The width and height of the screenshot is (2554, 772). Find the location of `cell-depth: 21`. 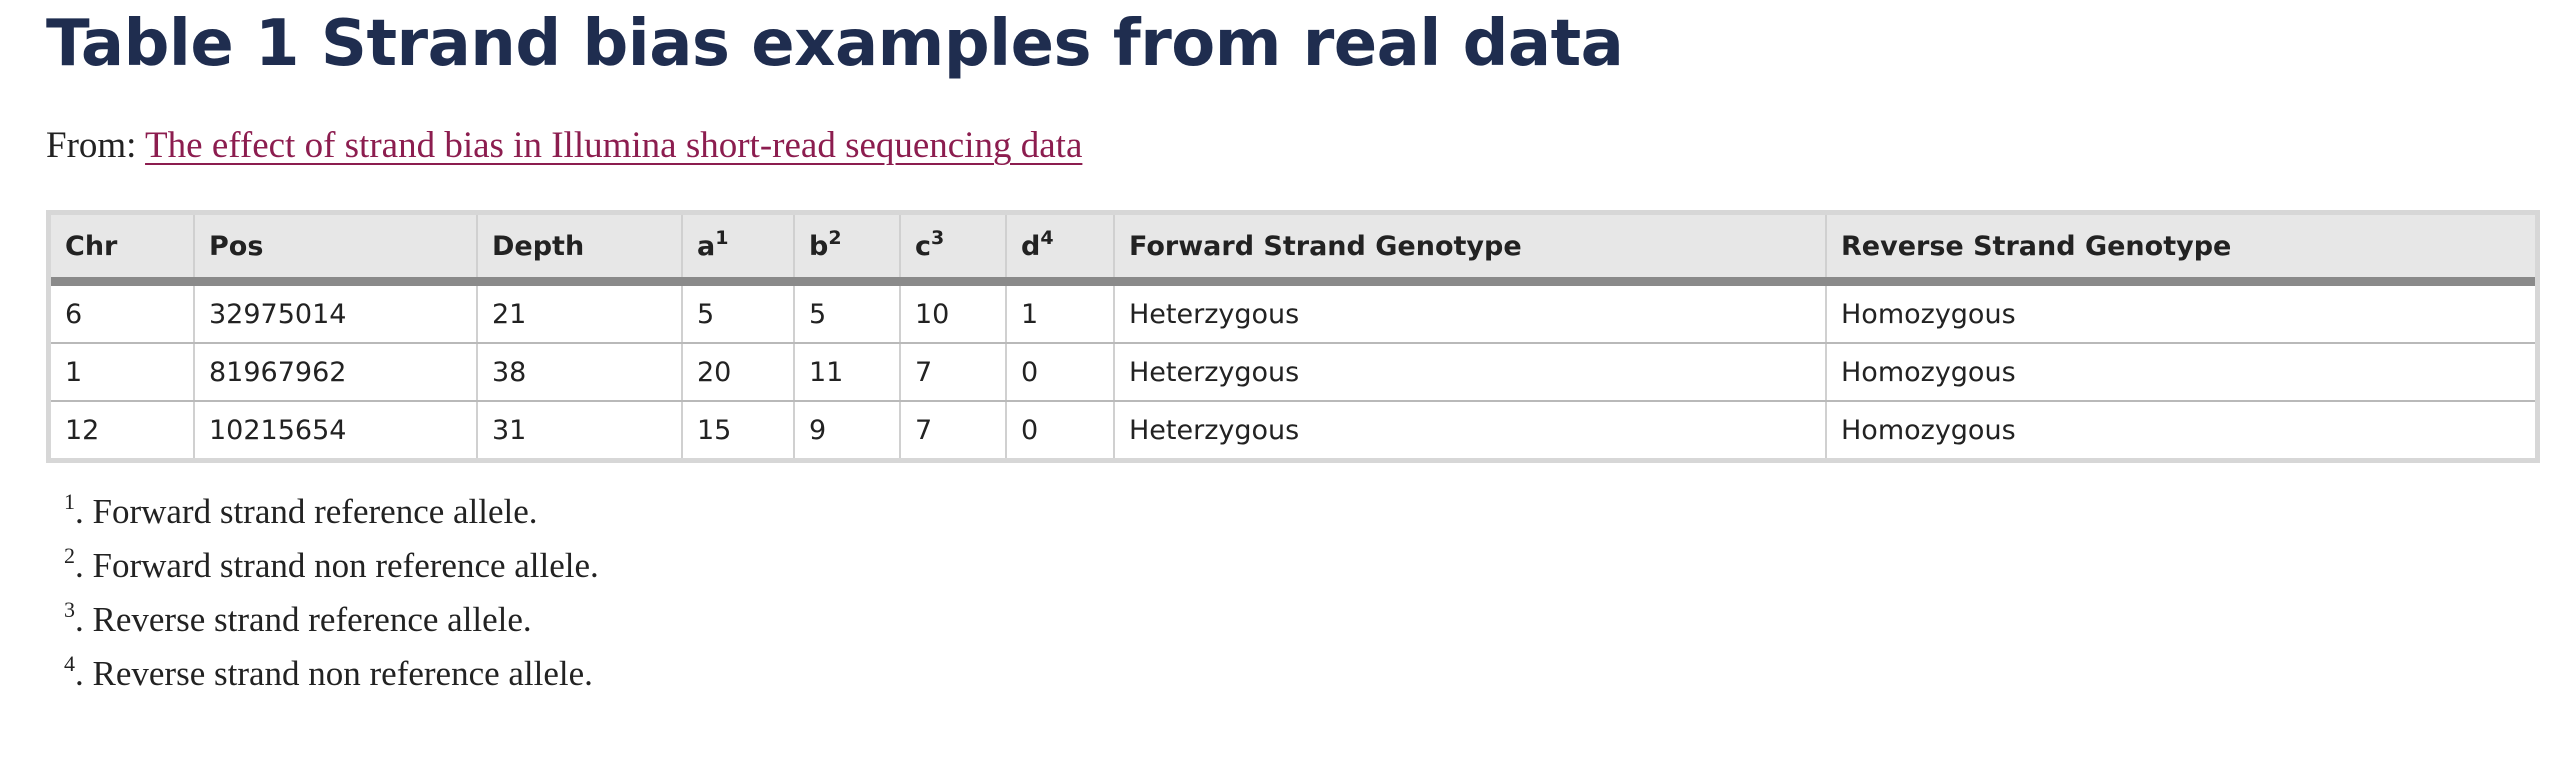

cell-depth: 21 is located at coordinates (580, 312).